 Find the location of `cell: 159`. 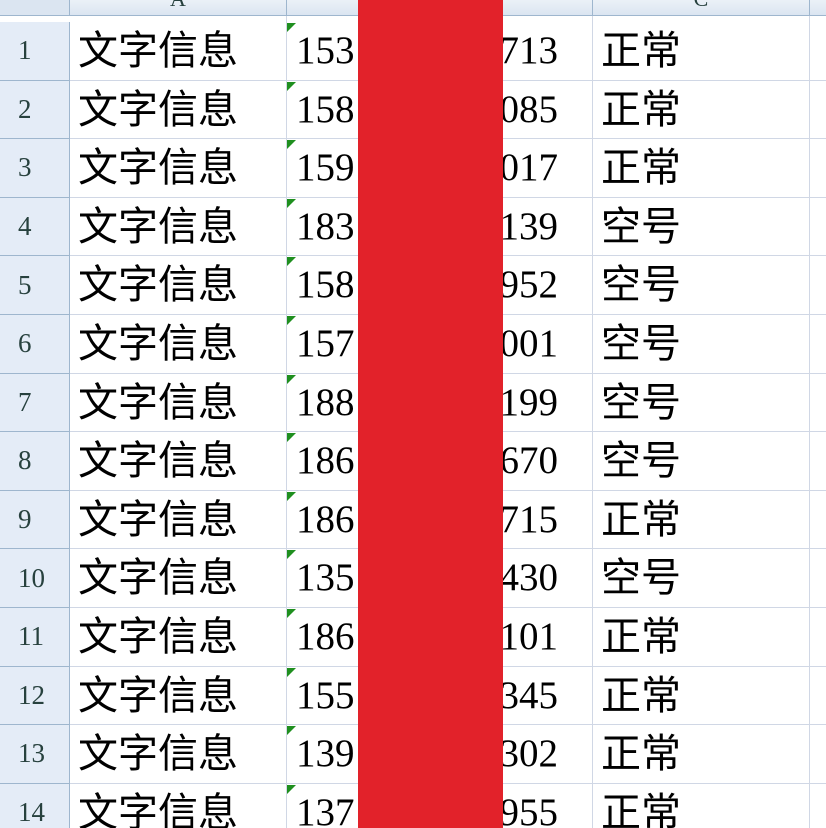

cell: 159 is located at coordinates (325, 168).